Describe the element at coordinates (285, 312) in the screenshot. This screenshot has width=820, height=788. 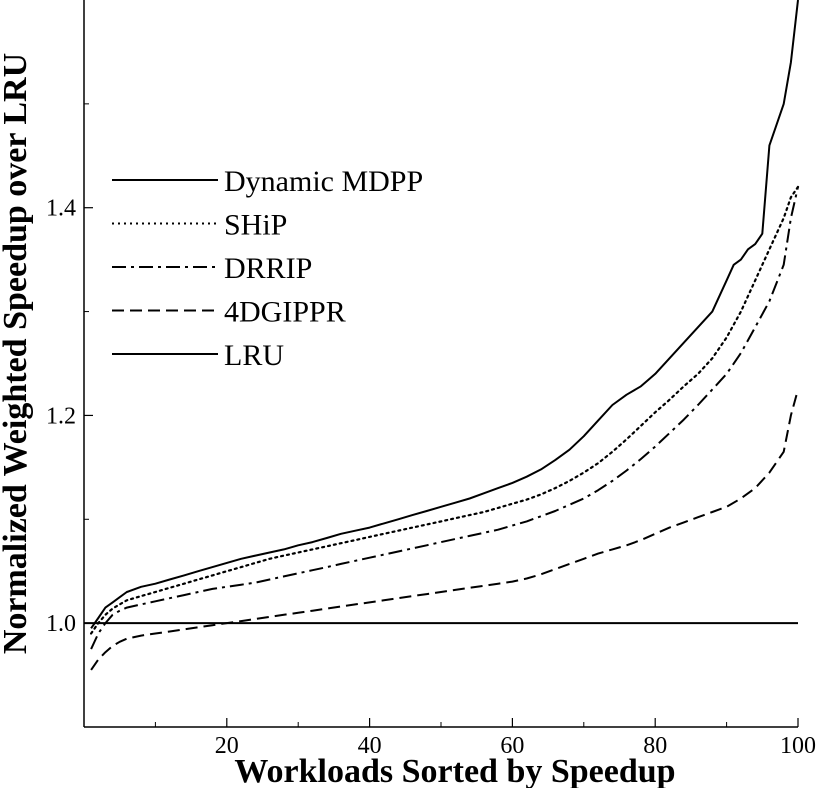
I see `legend-label: 4DGIPPR` at that location.